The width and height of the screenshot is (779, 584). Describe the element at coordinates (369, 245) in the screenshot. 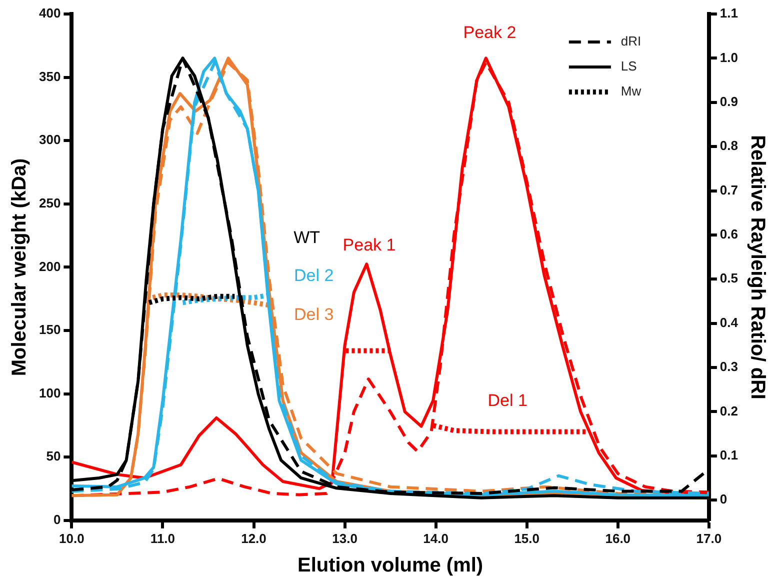

I see `annotation: Peak 1` at that location.